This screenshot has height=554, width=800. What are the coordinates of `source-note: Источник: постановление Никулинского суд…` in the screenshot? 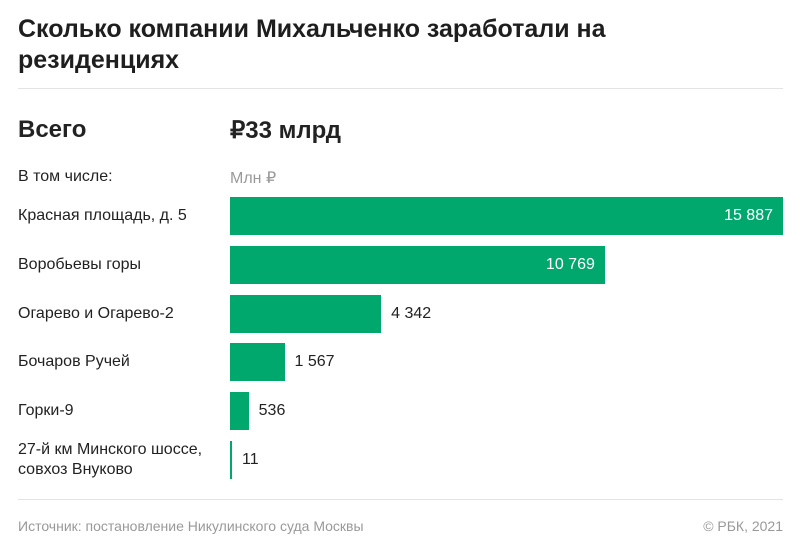 It's located at (191, 526).